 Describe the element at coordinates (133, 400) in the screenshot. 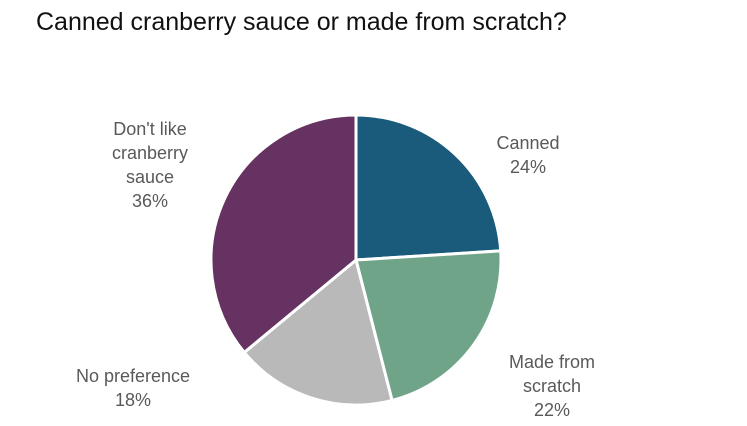

I see `value-label: 18%` at that location.